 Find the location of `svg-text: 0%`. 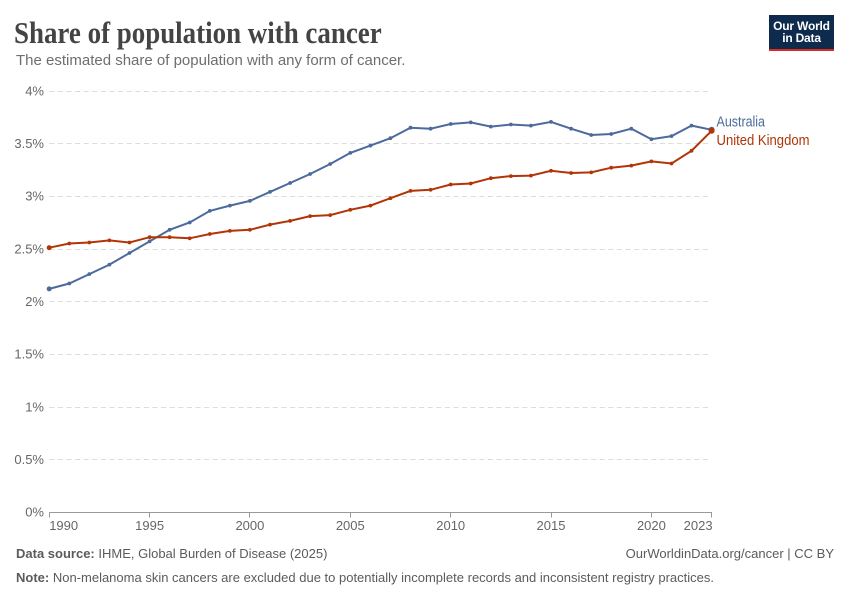

svg-text: 0% is located at coordinates (34, 512).